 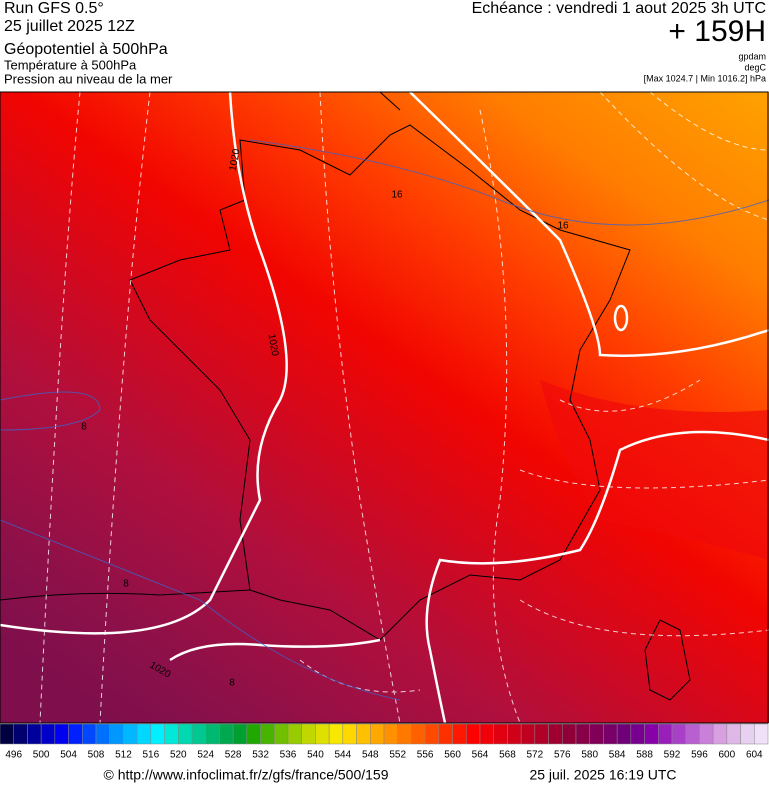 I want to click on colorbar-label: 500, so click(x=41, y=755).